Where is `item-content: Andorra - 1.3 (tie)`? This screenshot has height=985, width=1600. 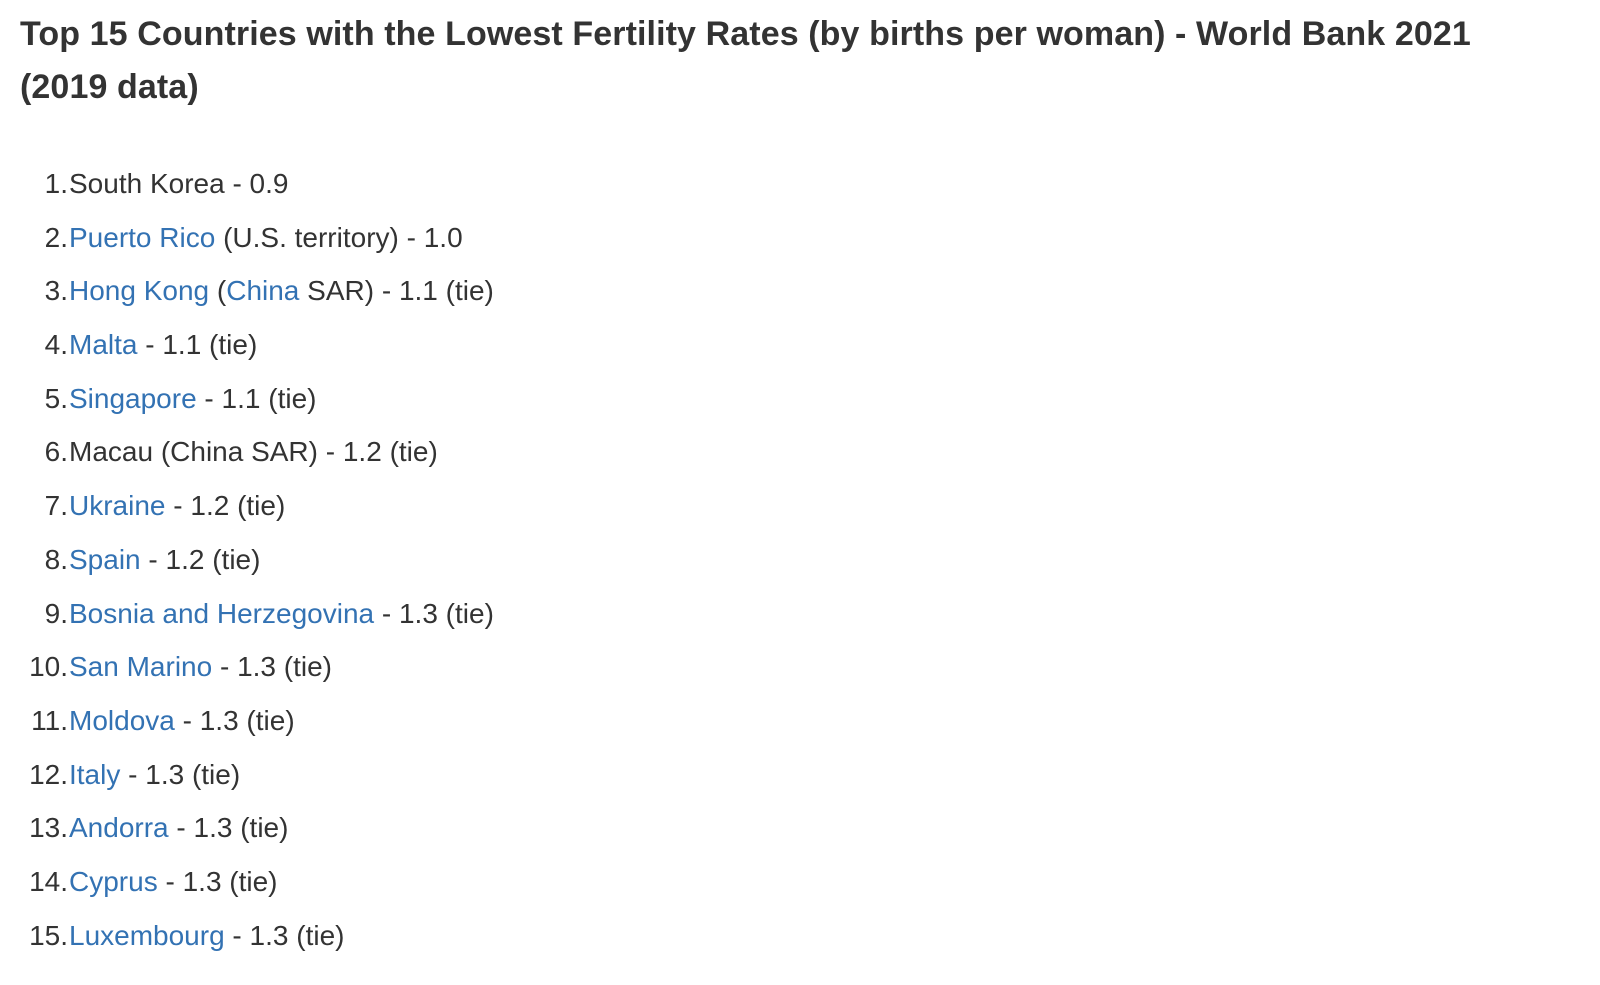 item-content: Andorra - 1.3 (tie) is located at coordinates (178, 828).